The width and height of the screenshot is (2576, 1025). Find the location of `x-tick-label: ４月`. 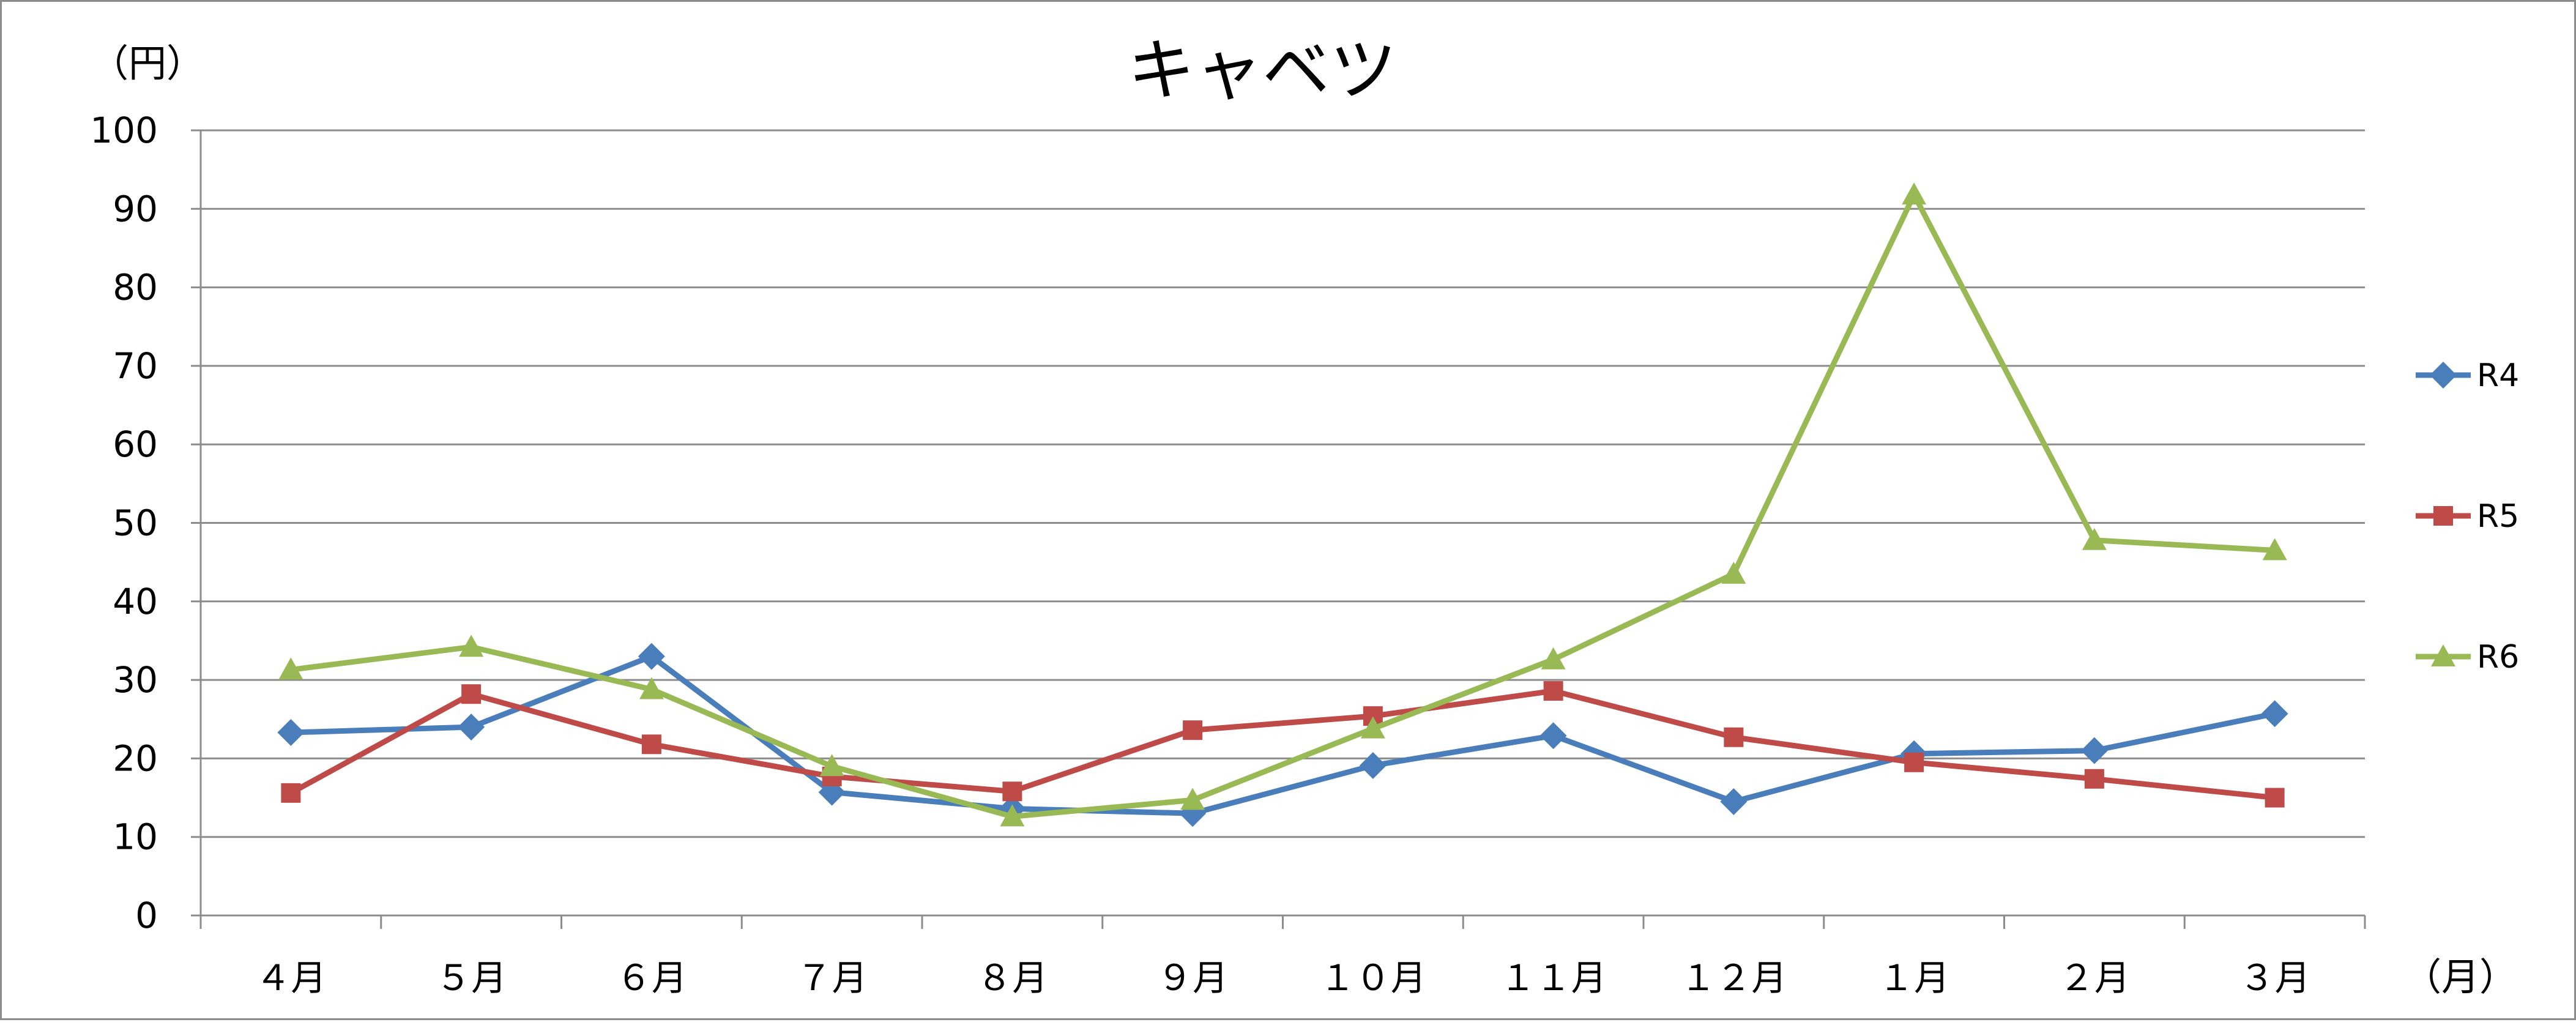

x-tick-label: ４月 is located at coordinates (290, 978).